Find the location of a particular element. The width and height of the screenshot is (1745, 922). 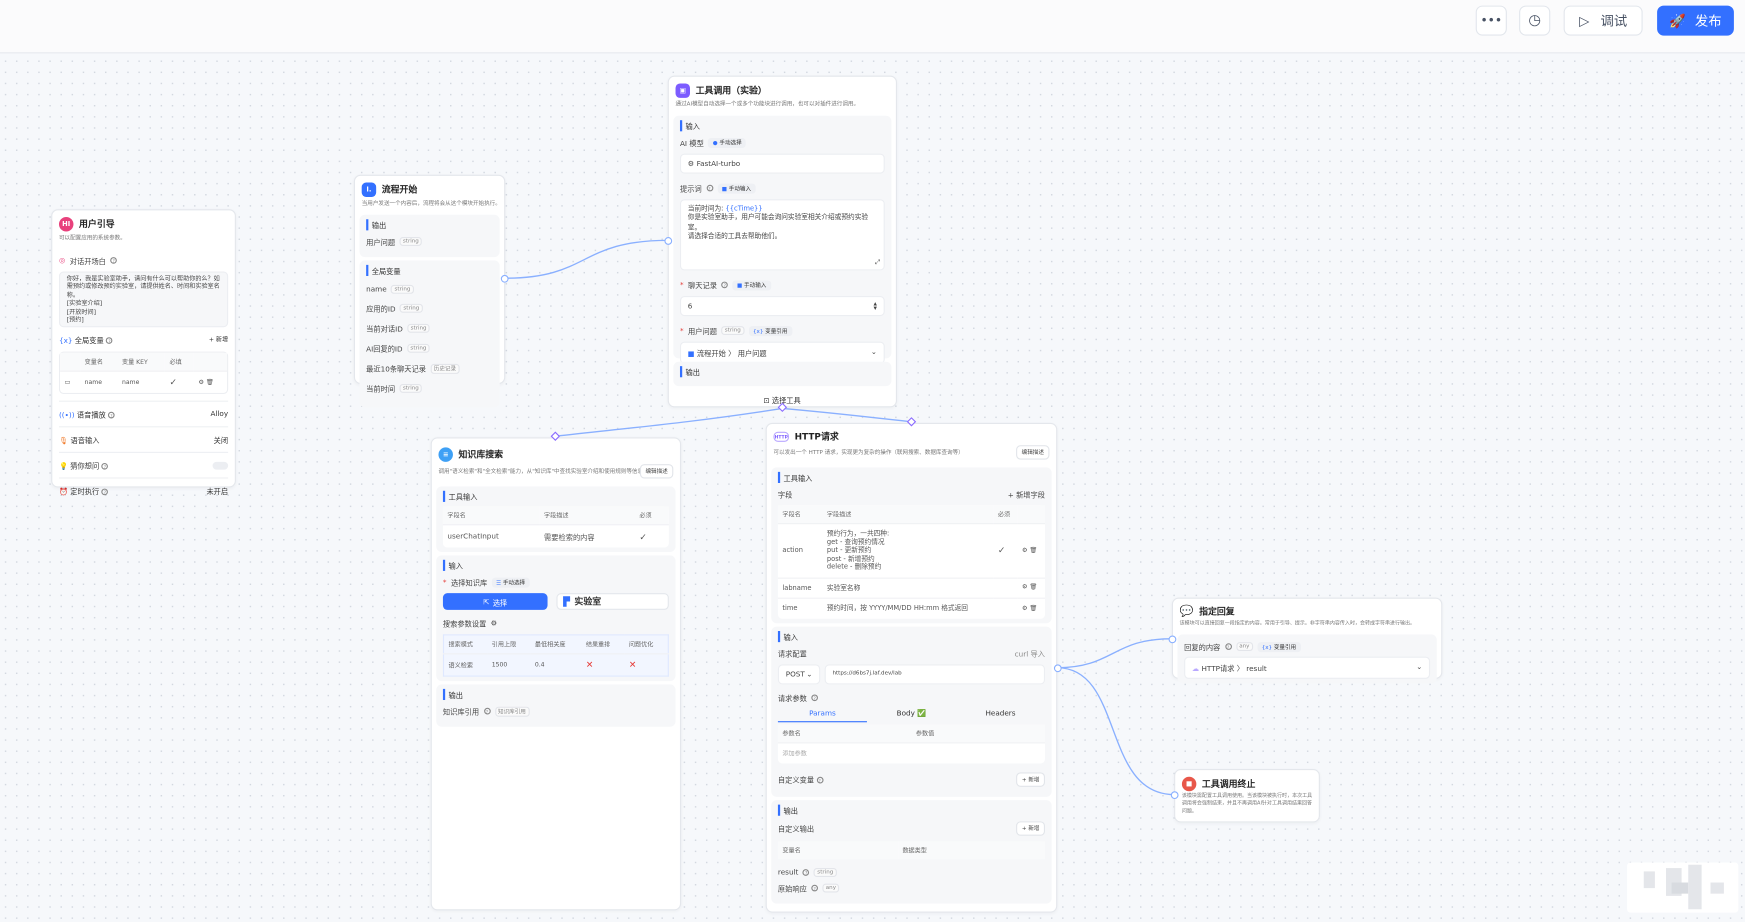

question-mode-toggle: {x} 变量引用 is located at coordinates (770, 330).